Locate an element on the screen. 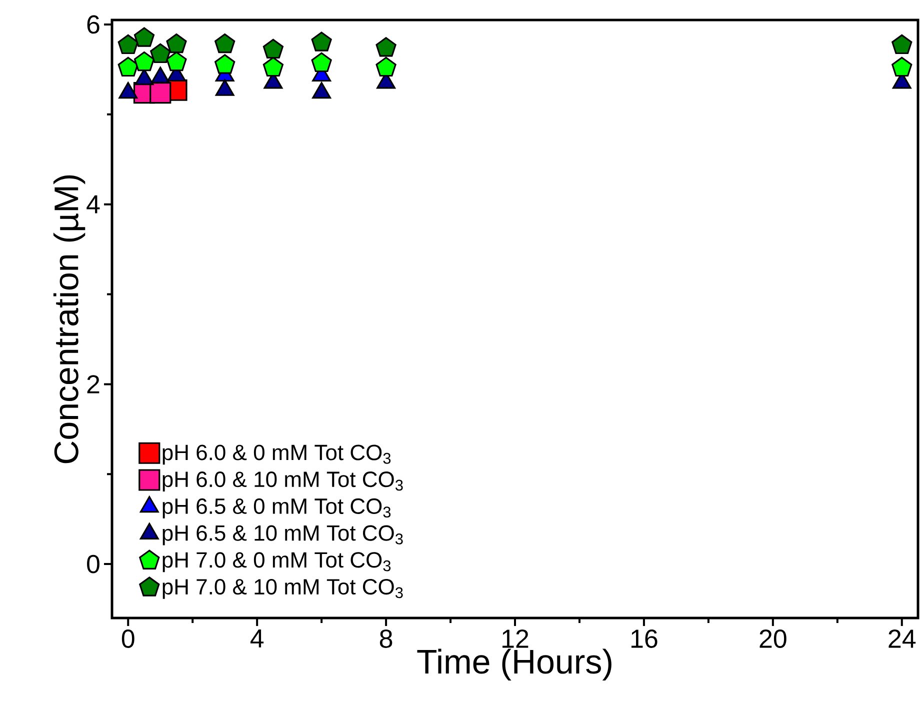 This screenshot has width=924, height=713. legend-label: pH 6.5 & 0 mM Tot CO$_{3}$ is located at coordinates (276, 508).